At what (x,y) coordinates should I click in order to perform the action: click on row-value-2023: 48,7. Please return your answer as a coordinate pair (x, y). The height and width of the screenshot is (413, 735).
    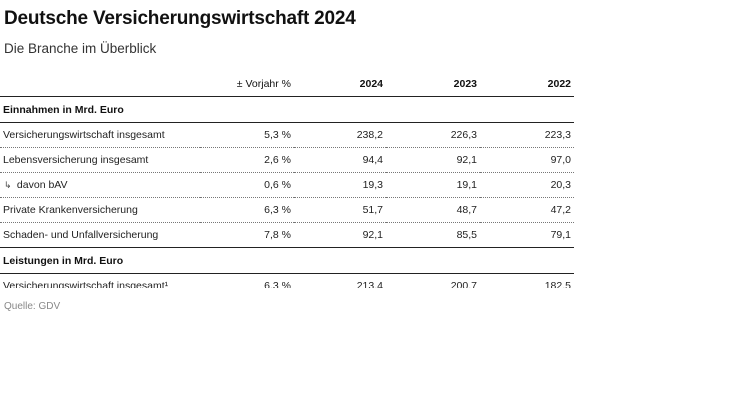
    Looking at the image, I should click on (433, 210).